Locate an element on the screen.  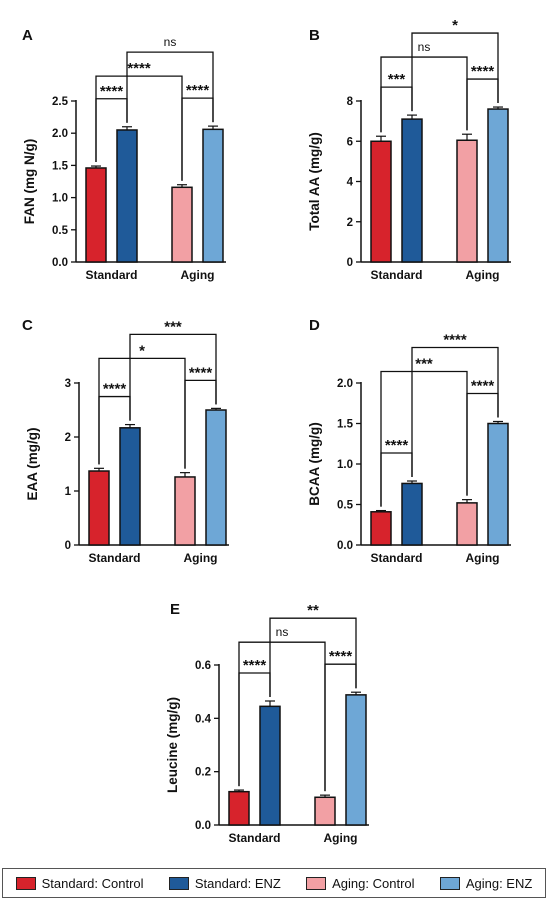
legend-item-aging-control: Aging: Control is located at coordinates (360, 883).